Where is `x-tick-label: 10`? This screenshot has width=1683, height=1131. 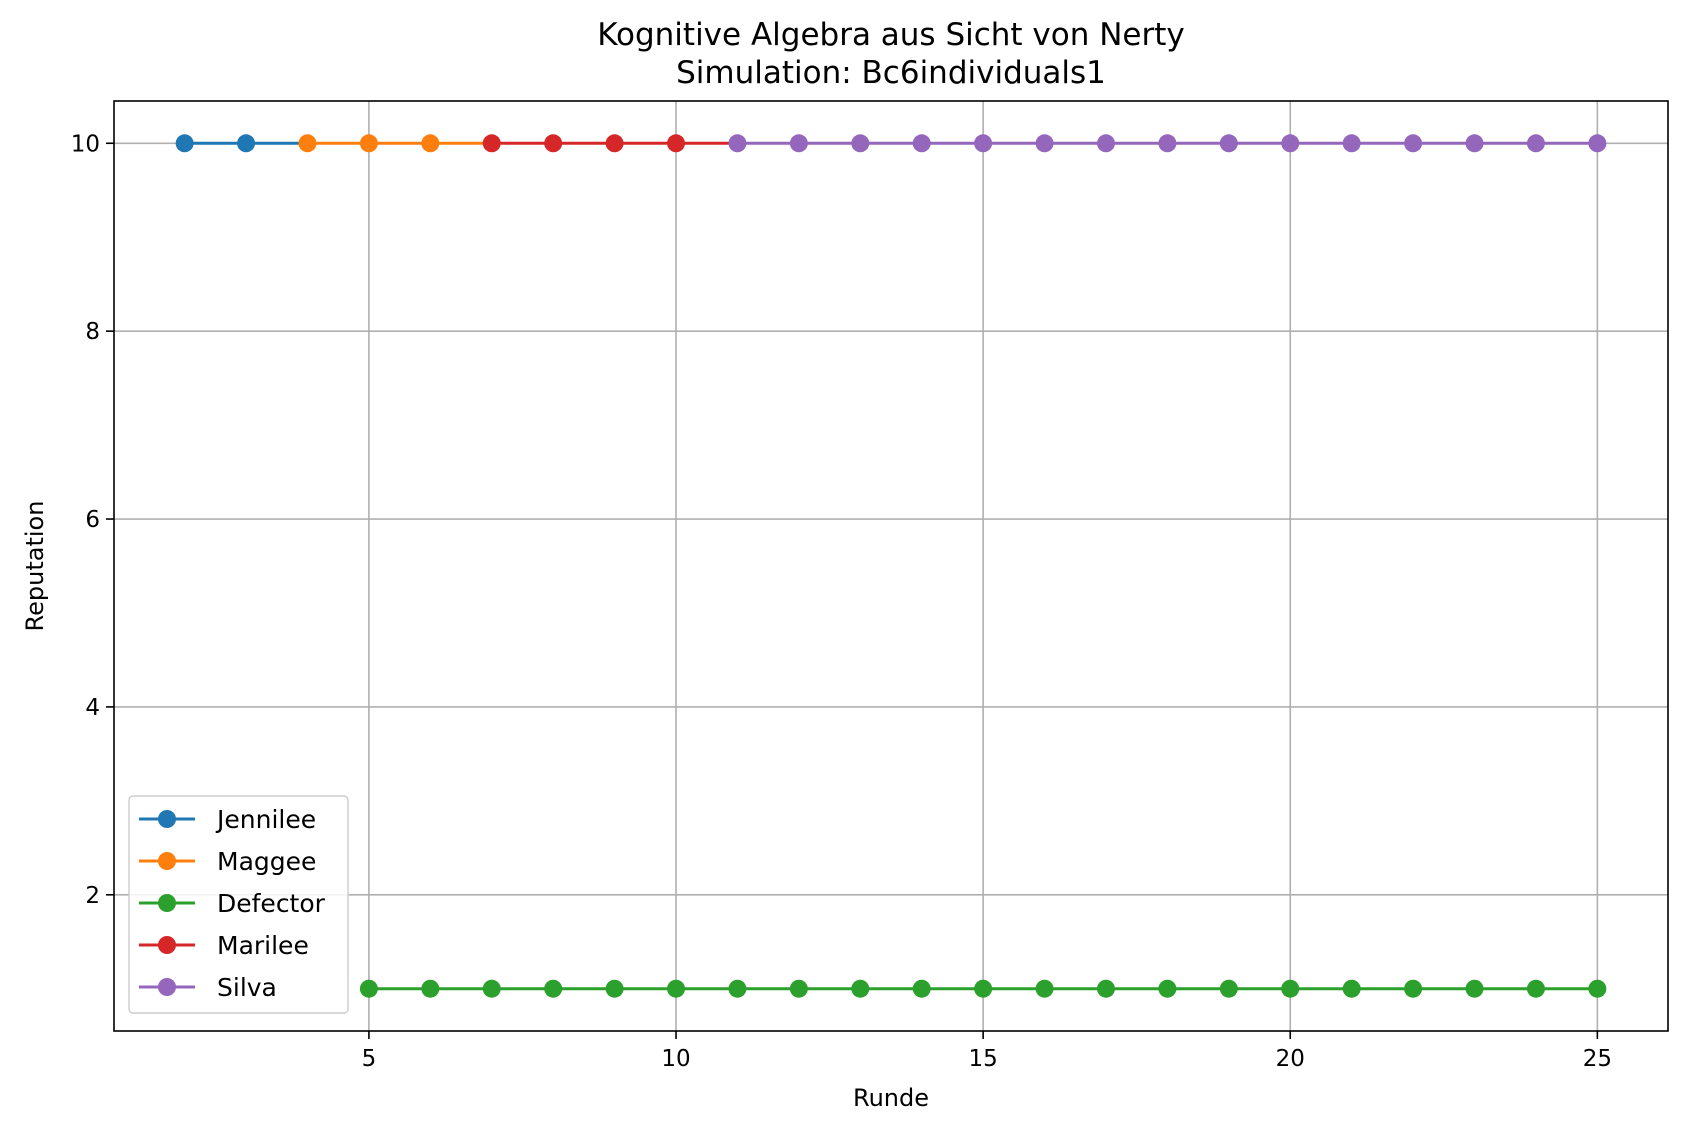 x-tick-label: 10 is located at coordinates (675, 1059).